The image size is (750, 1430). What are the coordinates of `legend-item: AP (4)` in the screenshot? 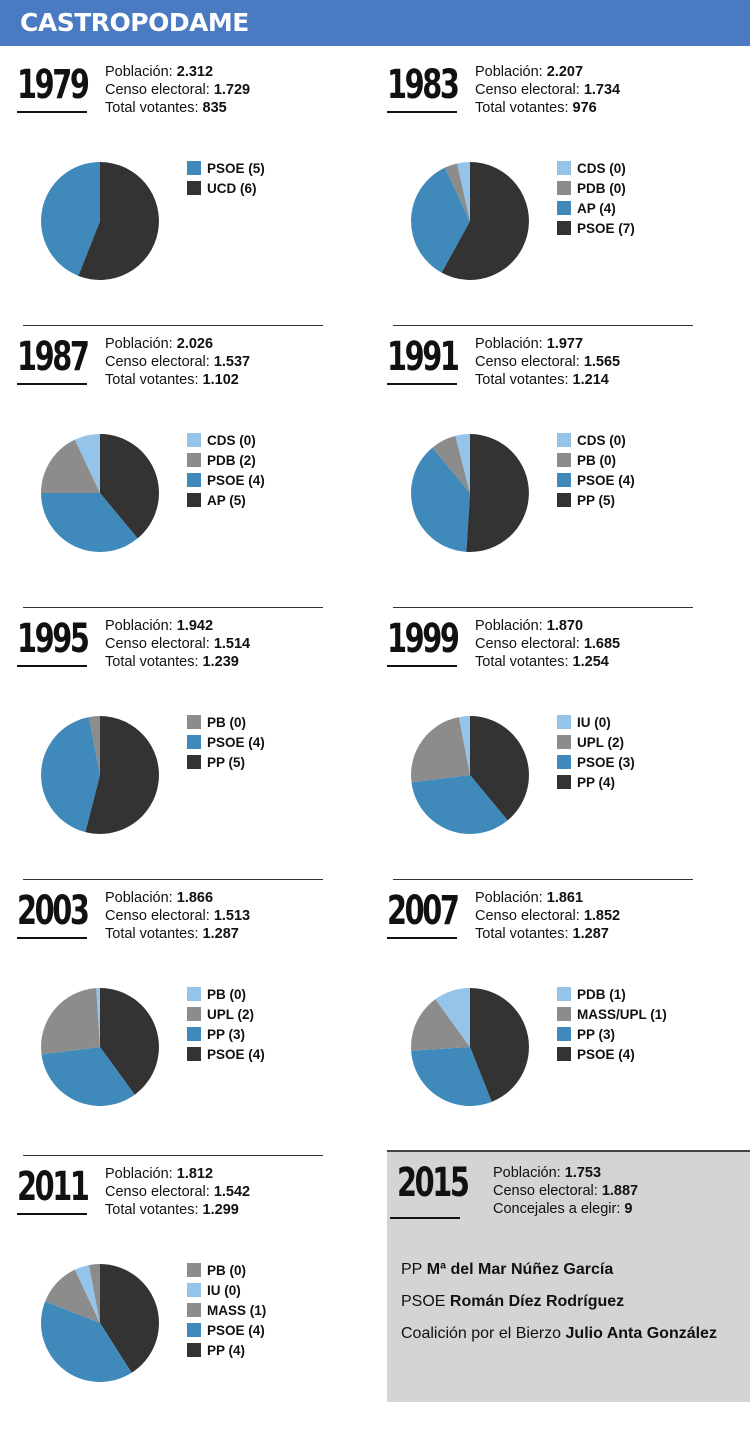 It's located at (596, 208).